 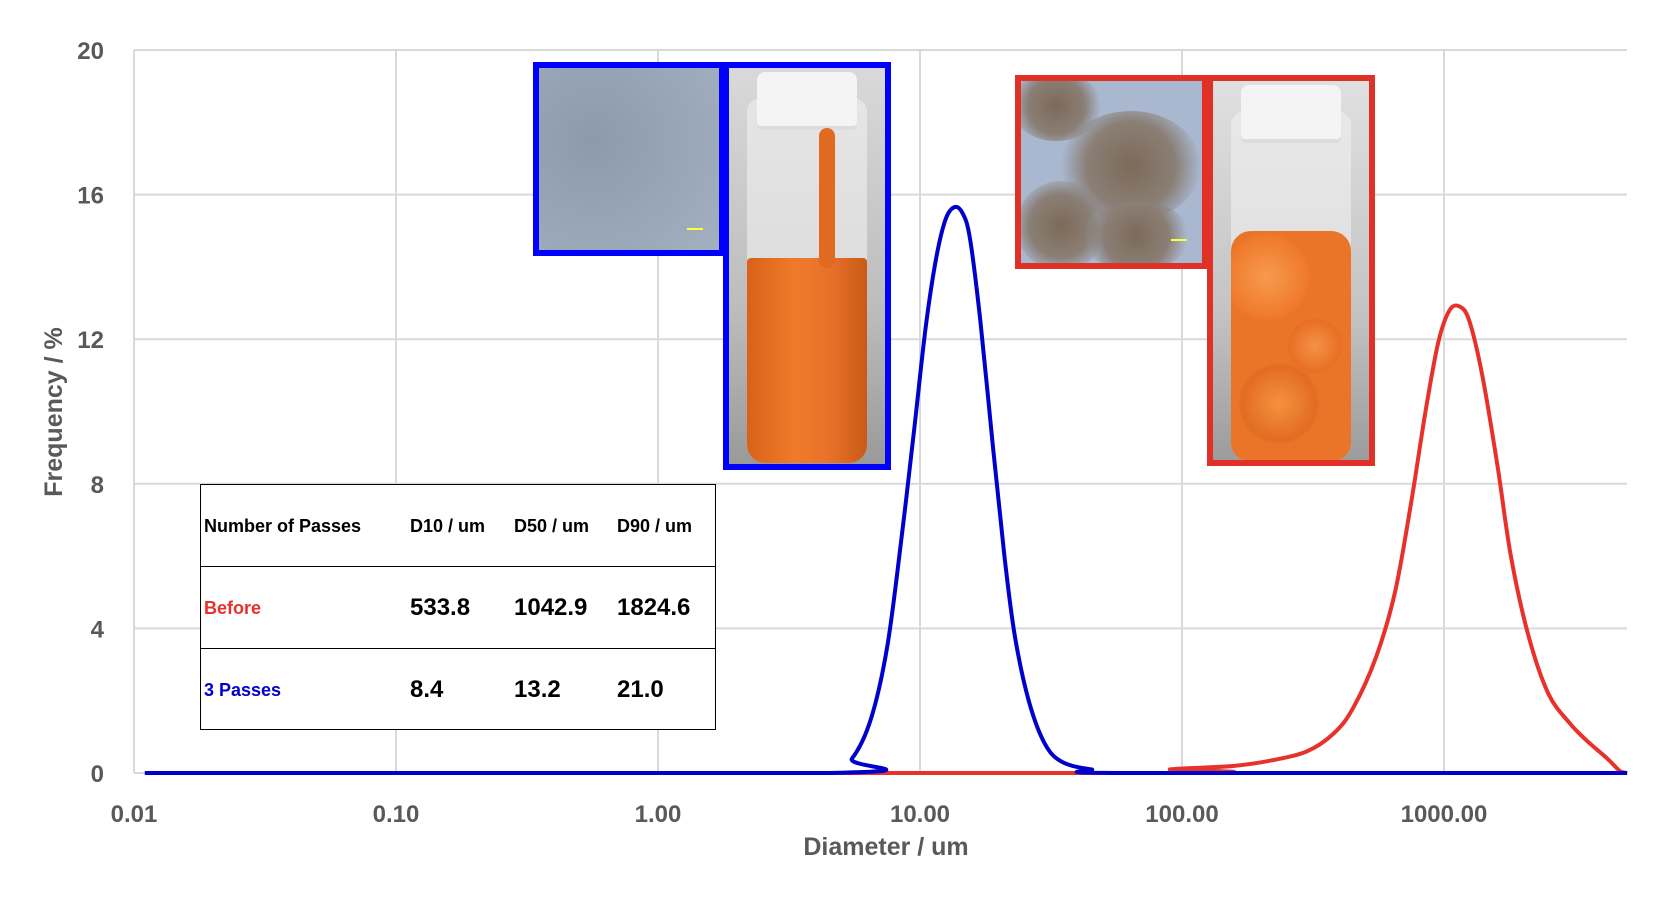 I want to click on vial-photo-after-3-passes, so click(x=807, y=266).